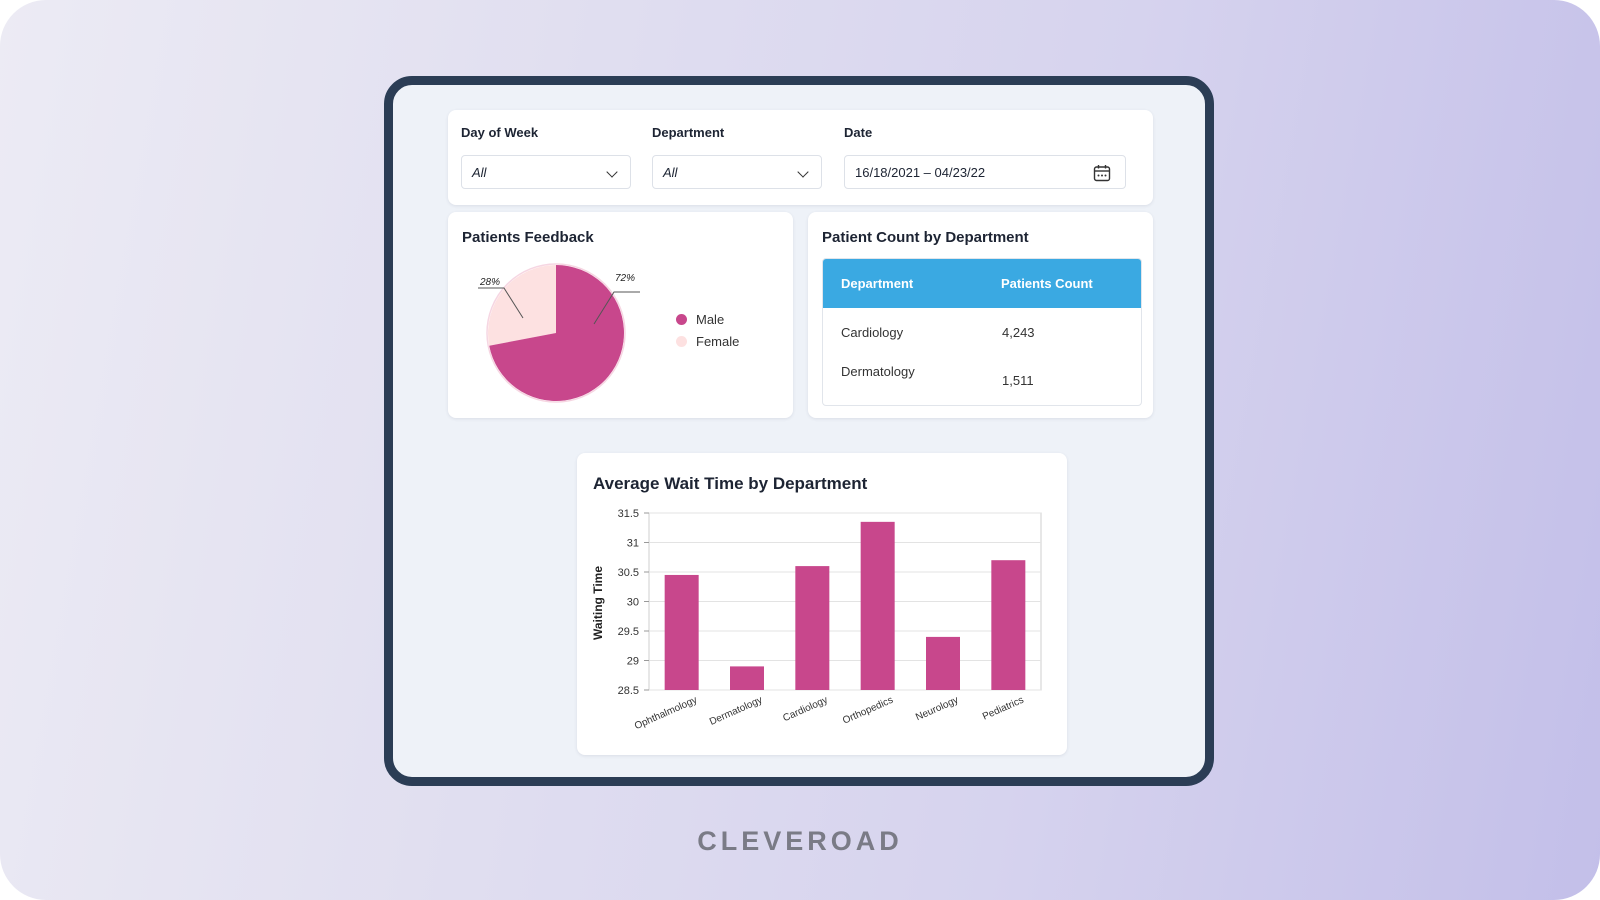 This screenshot has width=1600, height=900. What do you see at coordinates (1102, 173) in the screenshot?
I see `calendar-icon` at bounding box center [1102, 173].